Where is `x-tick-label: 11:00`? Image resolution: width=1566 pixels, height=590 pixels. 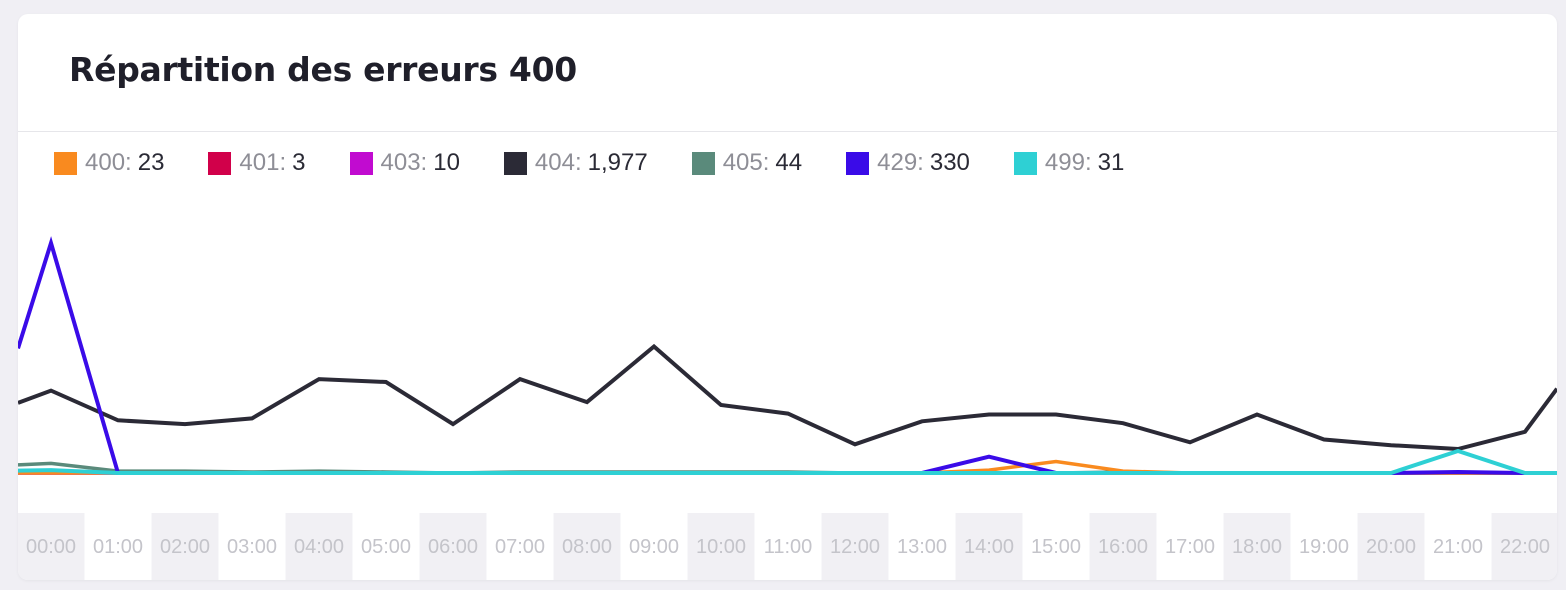 x-tick-label: 11:00 is located at coordinates (788, 547).